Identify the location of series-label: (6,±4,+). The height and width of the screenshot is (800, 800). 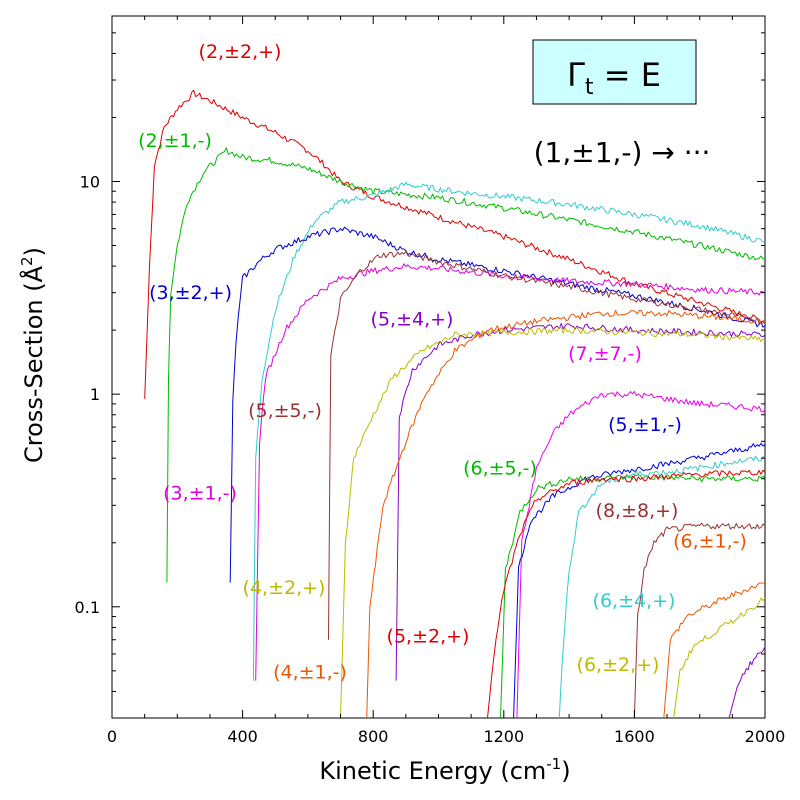
(634, 601).